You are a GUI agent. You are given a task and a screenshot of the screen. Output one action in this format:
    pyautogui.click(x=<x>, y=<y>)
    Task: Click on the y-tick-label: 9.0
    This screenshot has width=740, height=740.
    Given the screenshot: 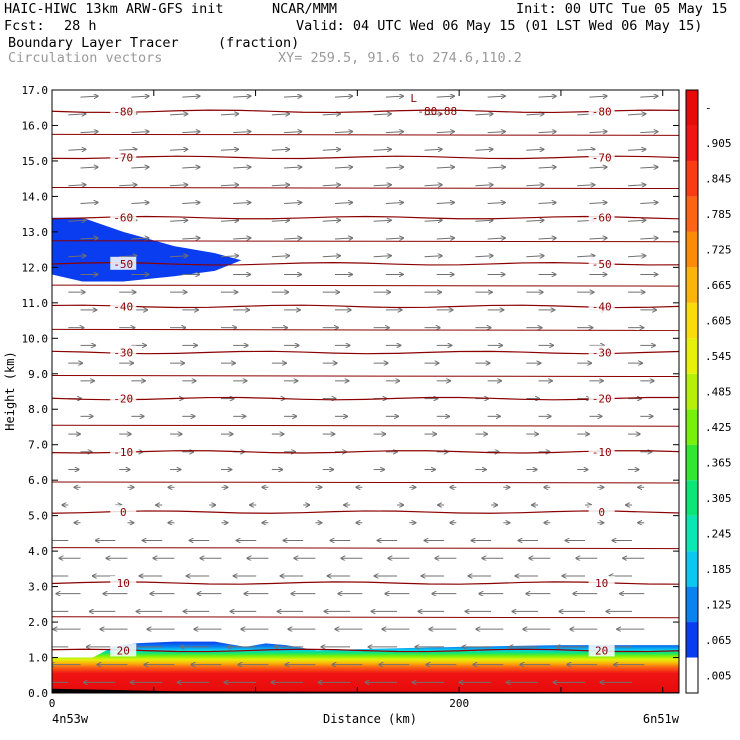 What is the action you would take?
    pyautogui.click(x=38, y=374)
    